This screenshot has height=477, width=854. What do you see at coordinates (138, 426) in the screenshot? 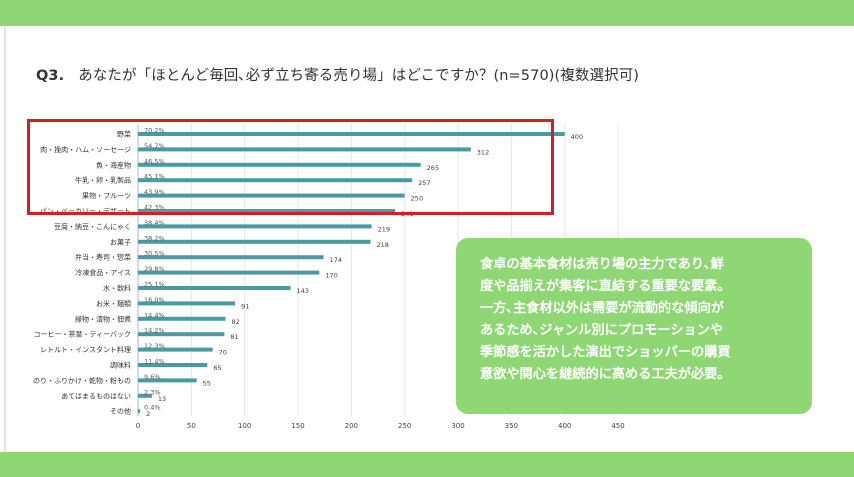
I see `x-tick-label: 0` at bounding box center [138, 426].